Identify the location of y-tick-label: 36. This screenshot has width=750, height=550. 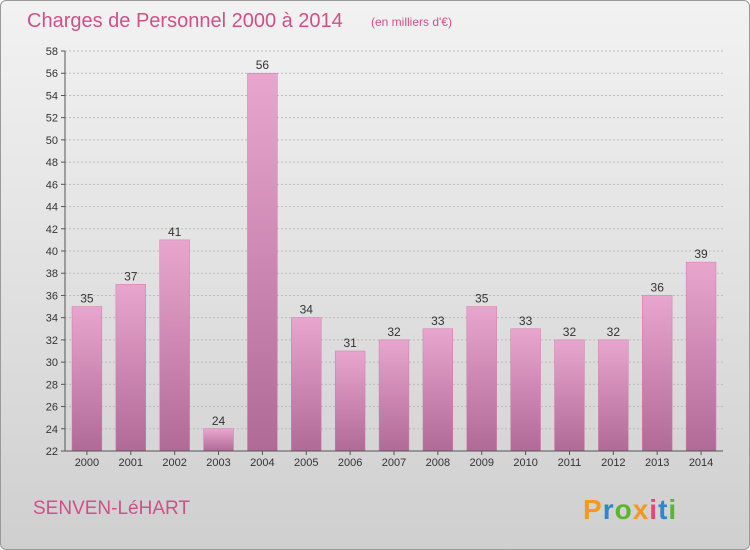
(52, 296).